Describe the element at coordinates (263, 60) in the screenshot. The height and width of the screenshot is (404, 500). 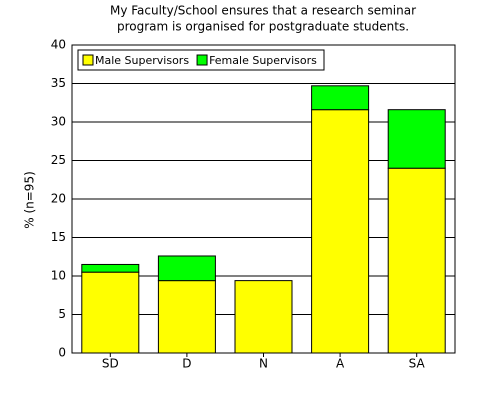
I see `legend-label: Female Supervisors` at that location.